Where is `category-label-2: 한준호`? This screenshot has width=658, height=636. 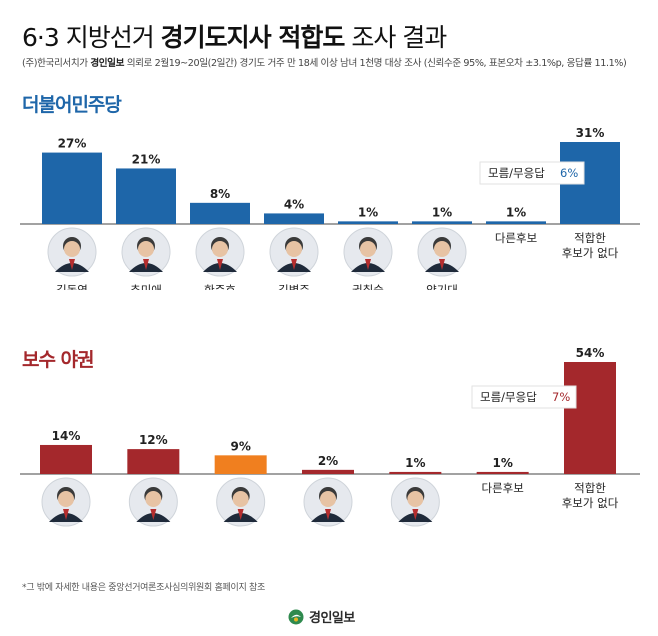 category-label-2: 한준호 is located at coordinates (220, 286).